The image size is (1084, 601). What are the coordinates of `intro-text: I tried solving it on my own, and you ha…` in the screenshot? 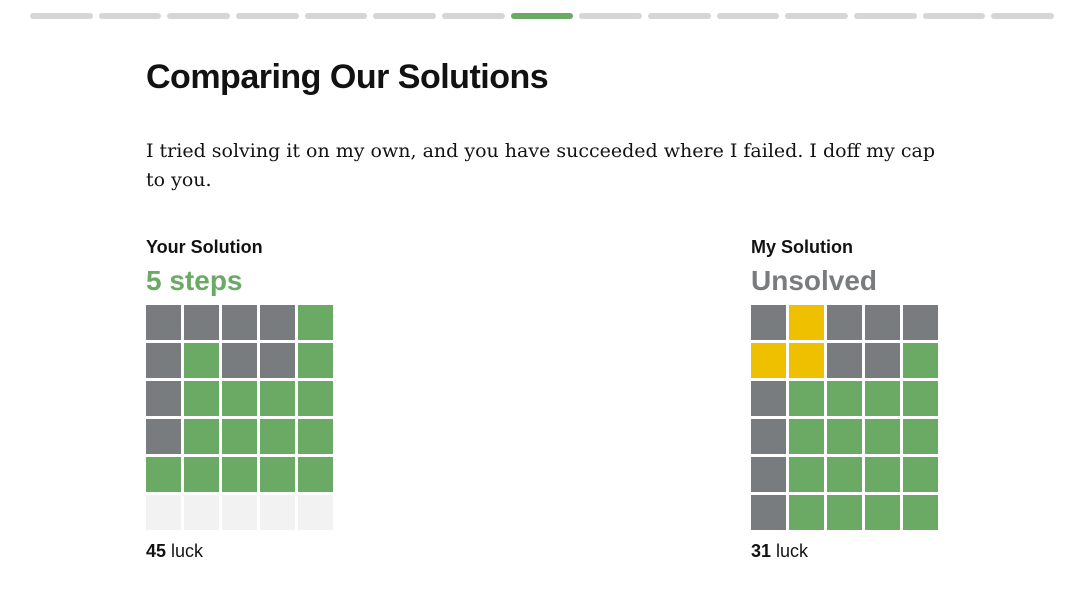 It's located at (541, 165).